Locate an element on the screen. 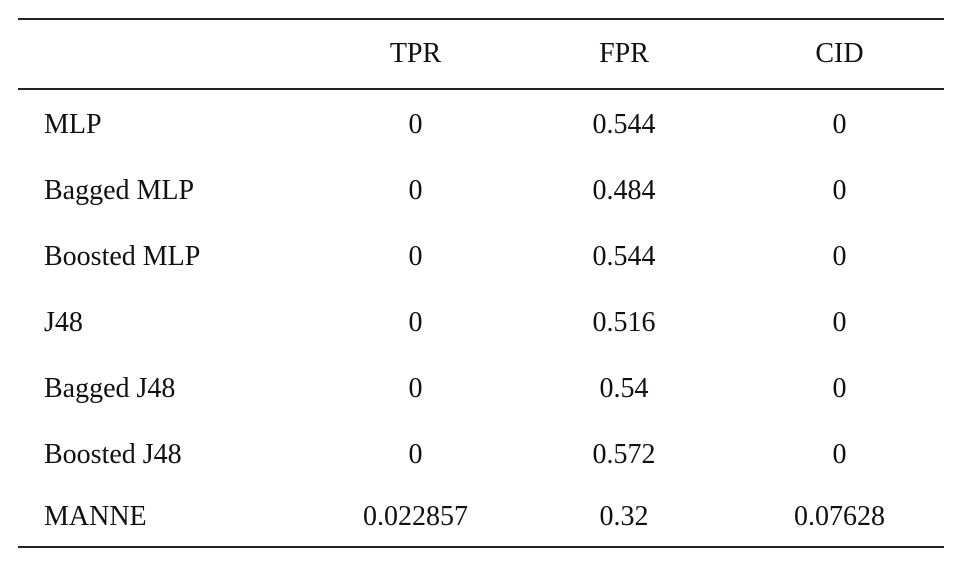 Image resolution: width=956 pixels, height=569 pixels. header-rule is located at coordinates (481, 89).